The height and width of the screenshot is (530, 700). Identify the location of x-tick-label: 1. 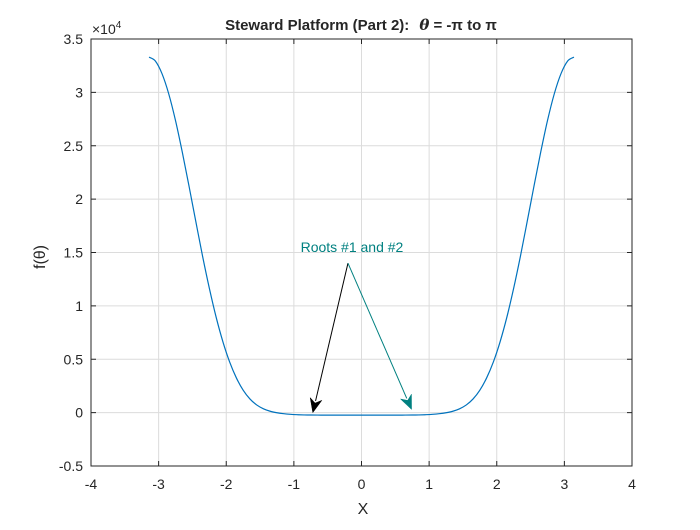
(429, 484).